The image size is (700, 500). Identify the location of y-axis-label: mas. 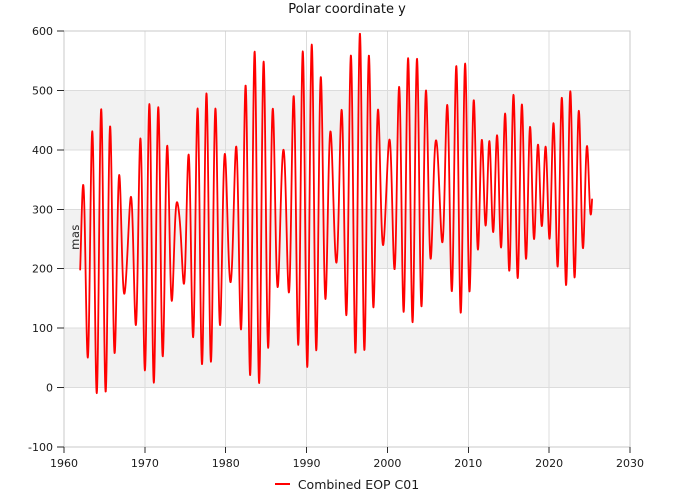
(75, 237).